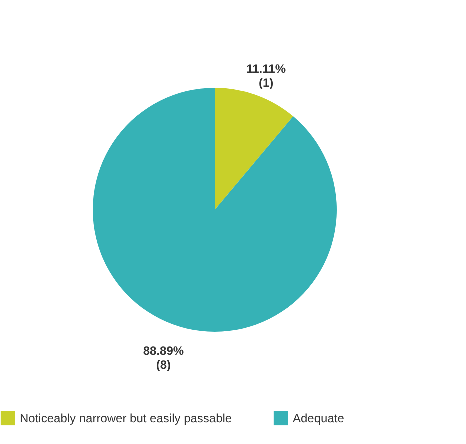  Describe the element at coordinates (254, 149) in the screenshot. I see `pie-slice` at that location.